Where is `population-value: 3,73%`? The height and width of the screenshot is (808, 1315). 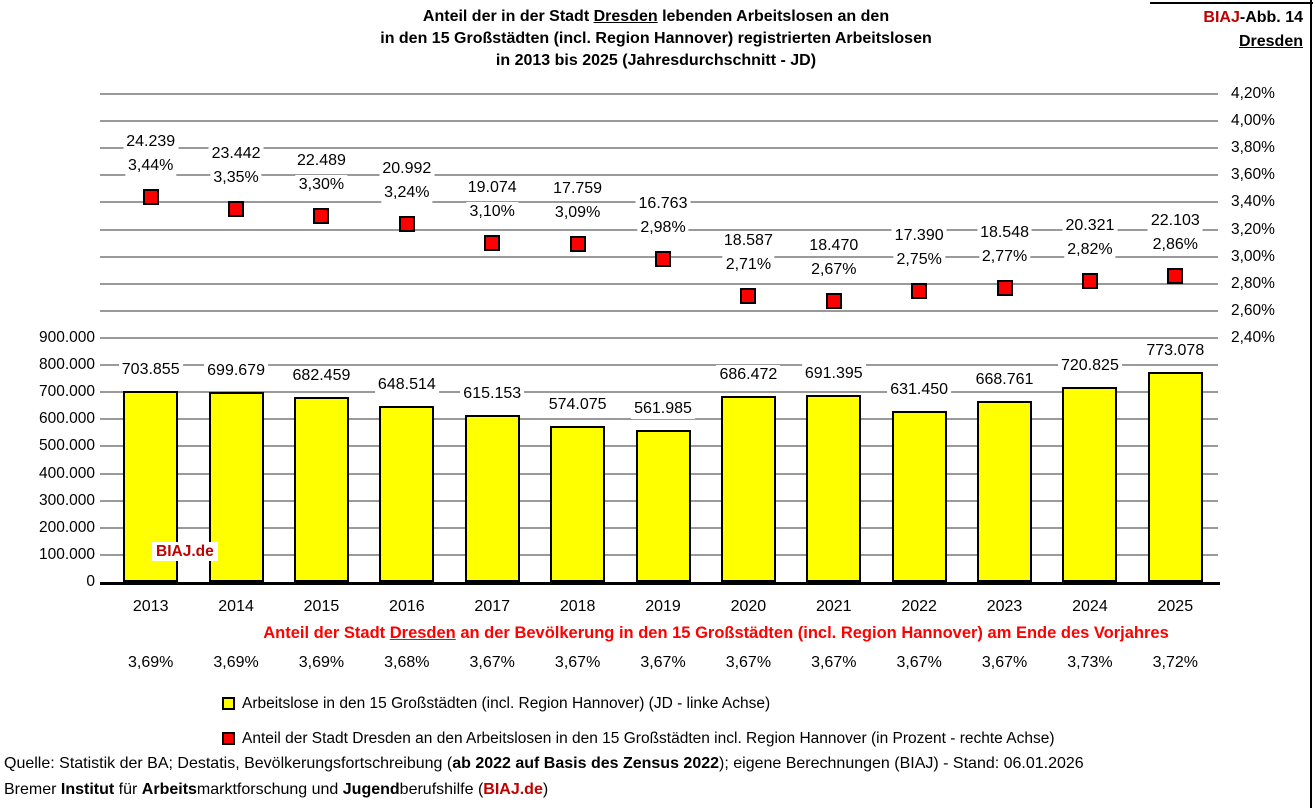
population-value: 3,73% is located at coordinates (1090, 662).